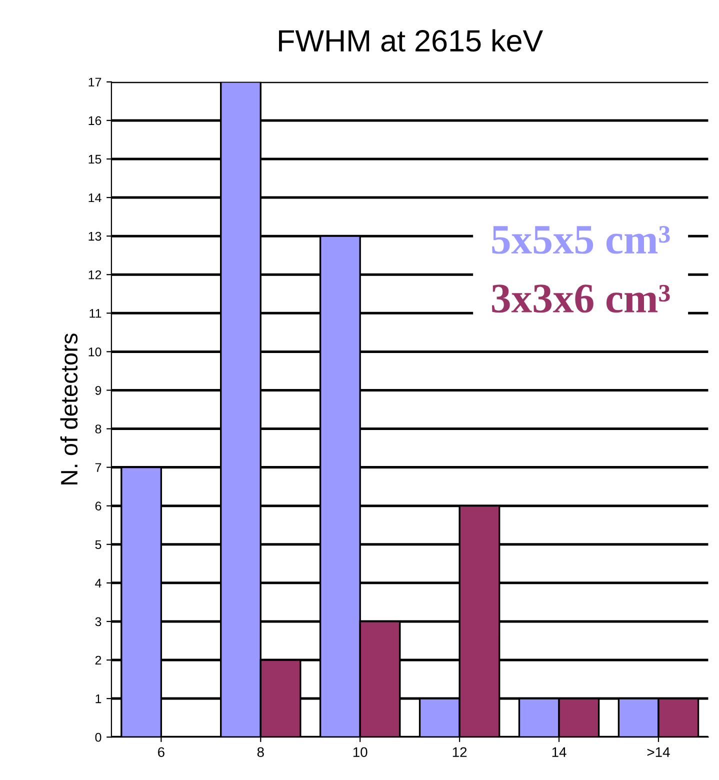  Describe the element at coordinates (95, 121) in the screenshot. I see `y-tick-label: 16` at that location.